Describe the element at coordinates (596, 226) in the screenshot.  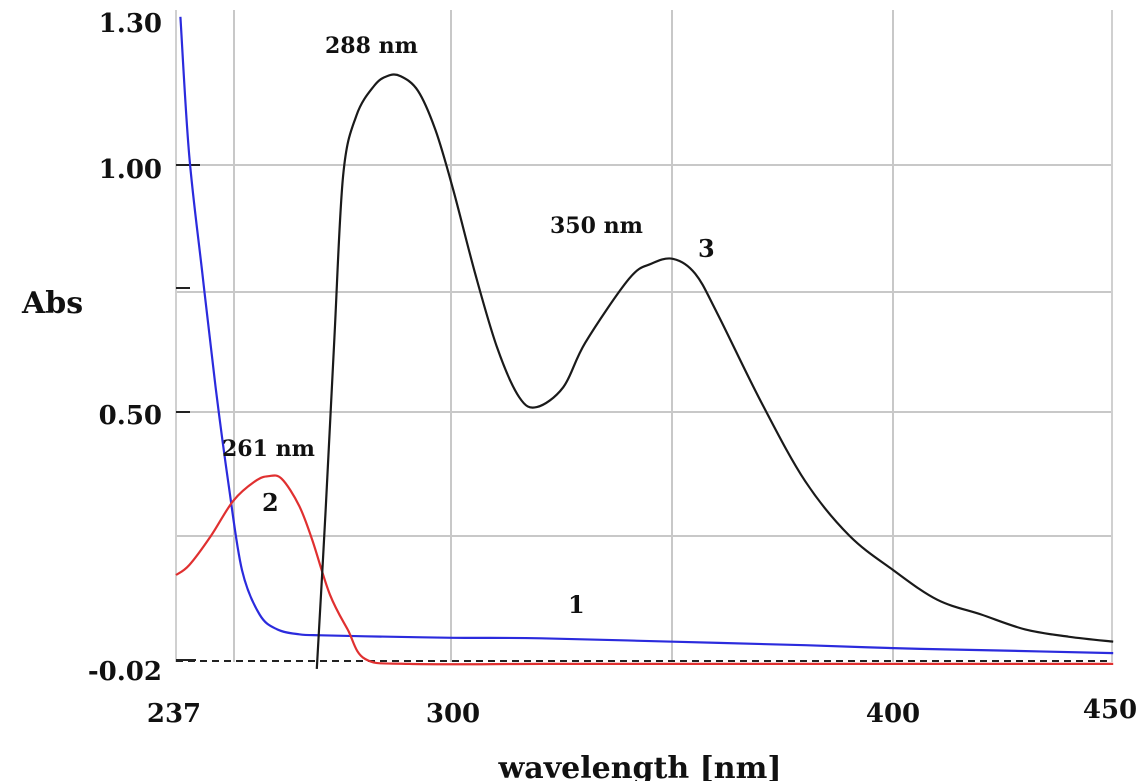
I see `peak-label-350: 350 nm` at that location.